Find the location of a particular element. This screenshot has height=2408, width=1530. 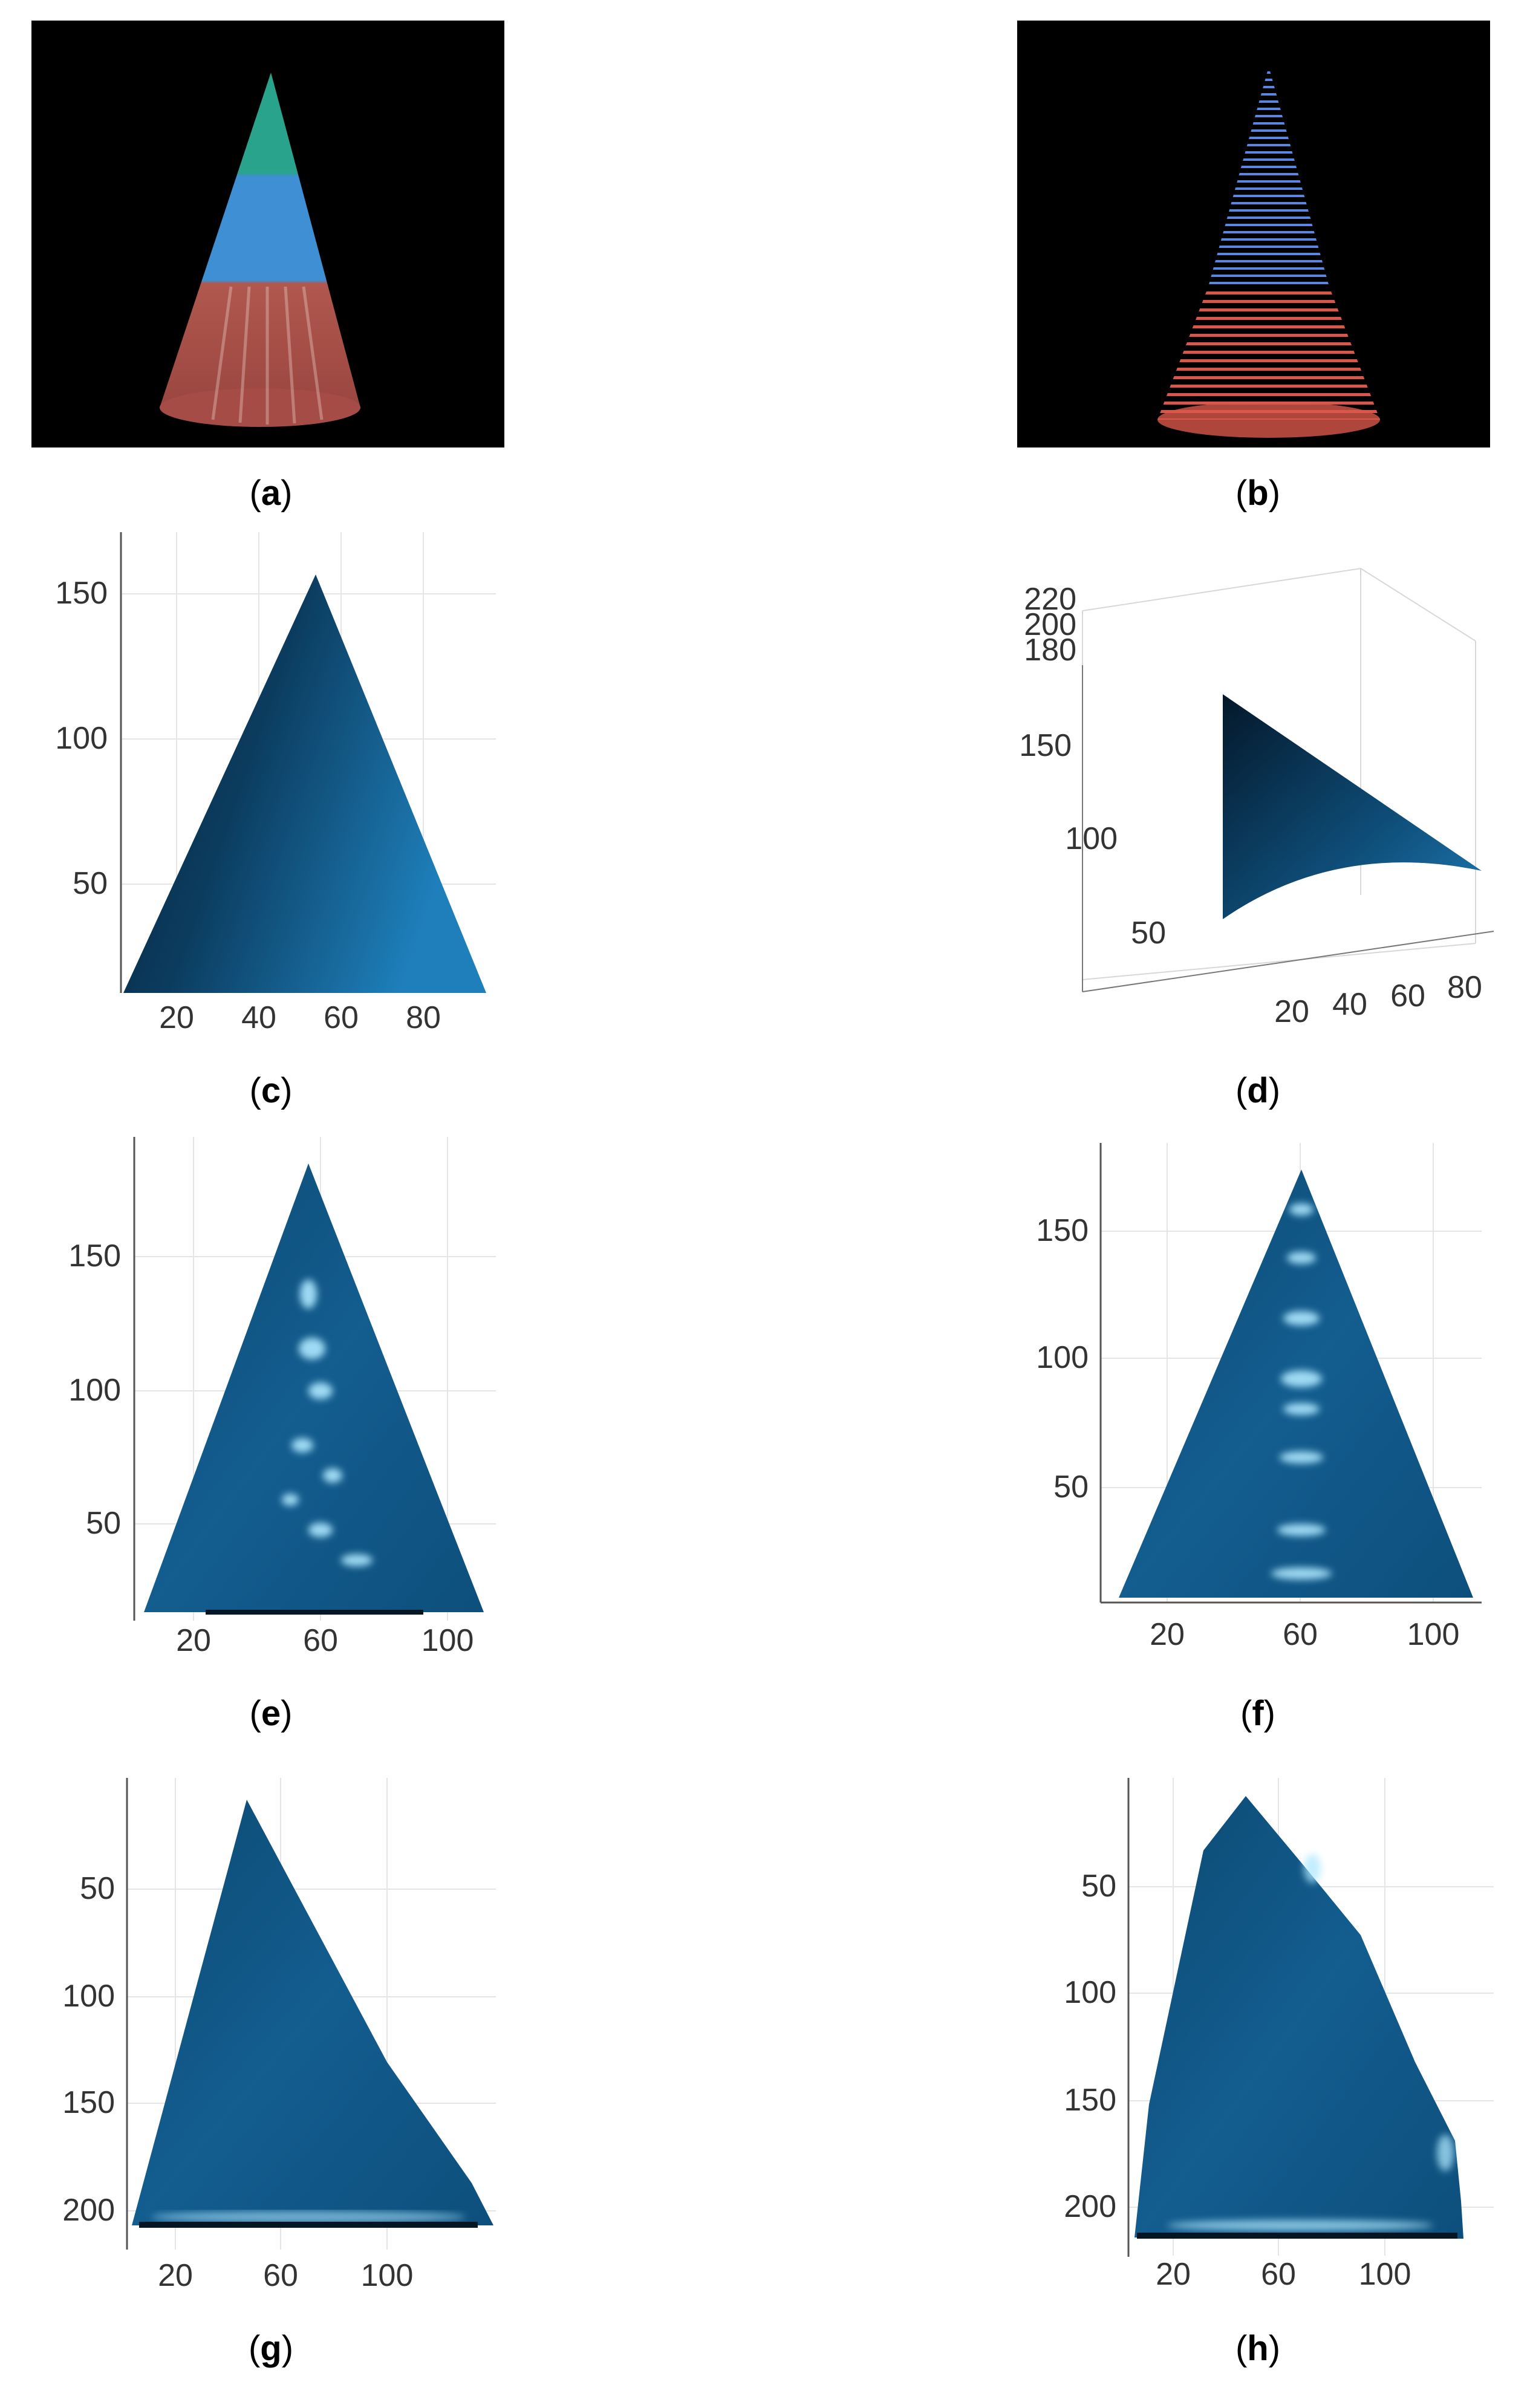

caption-letter: g is located at coordinates (271, 2348).